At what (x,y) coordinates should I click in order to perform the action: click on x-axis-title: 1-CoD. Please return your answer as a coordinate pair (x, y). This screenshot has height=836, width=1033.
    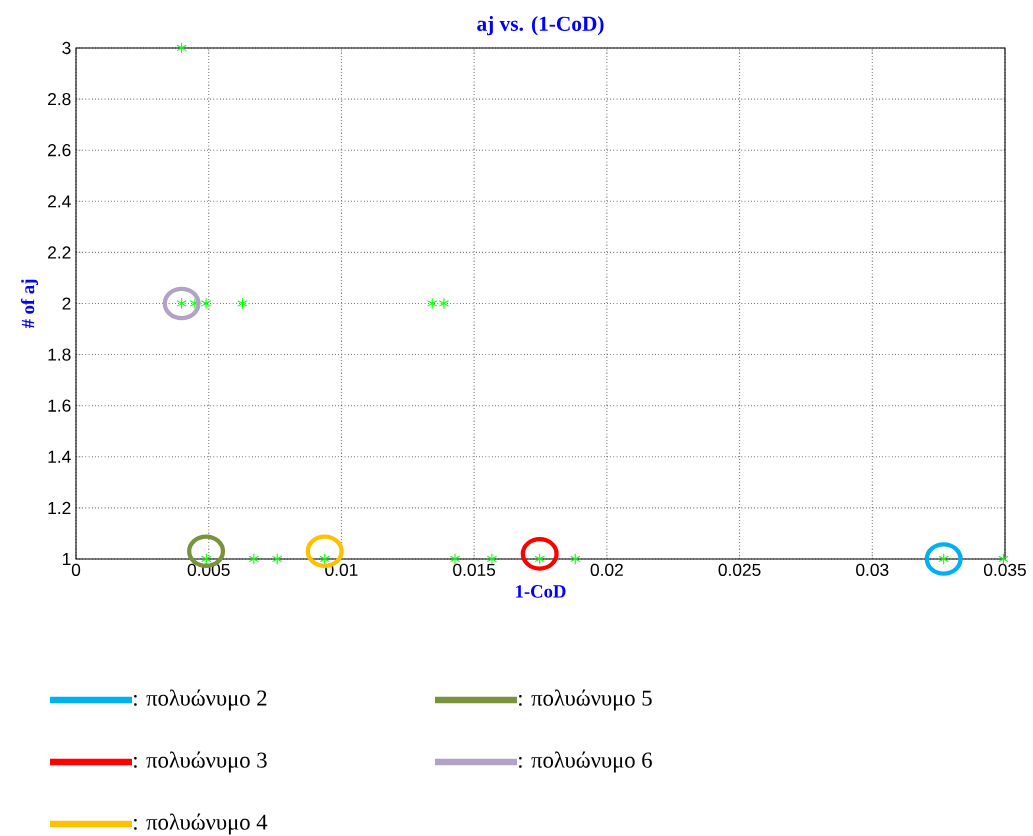
    Looking at the image, I should click on (541, 591).